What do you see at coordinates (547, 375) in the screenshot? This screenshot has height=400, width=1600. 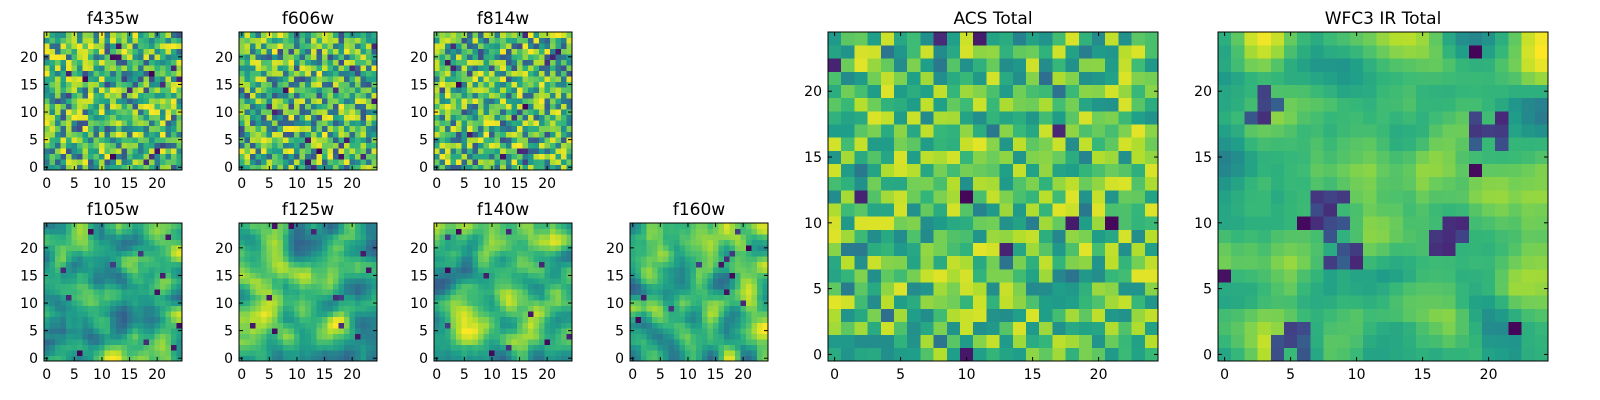 I see `x-tick-label: 20` at bounding box center [547, 375].